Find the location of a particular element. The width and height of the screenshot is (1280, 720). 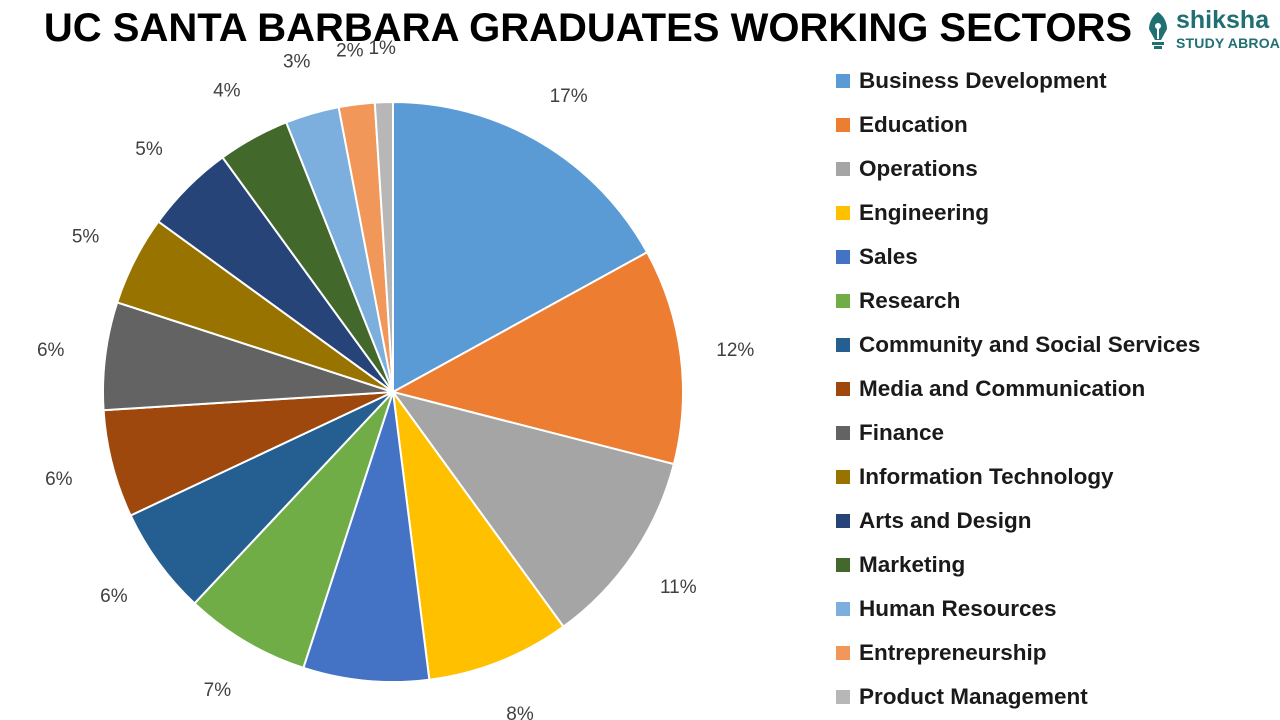

legend-label: Human Resources is located at coordinates (958, 608).